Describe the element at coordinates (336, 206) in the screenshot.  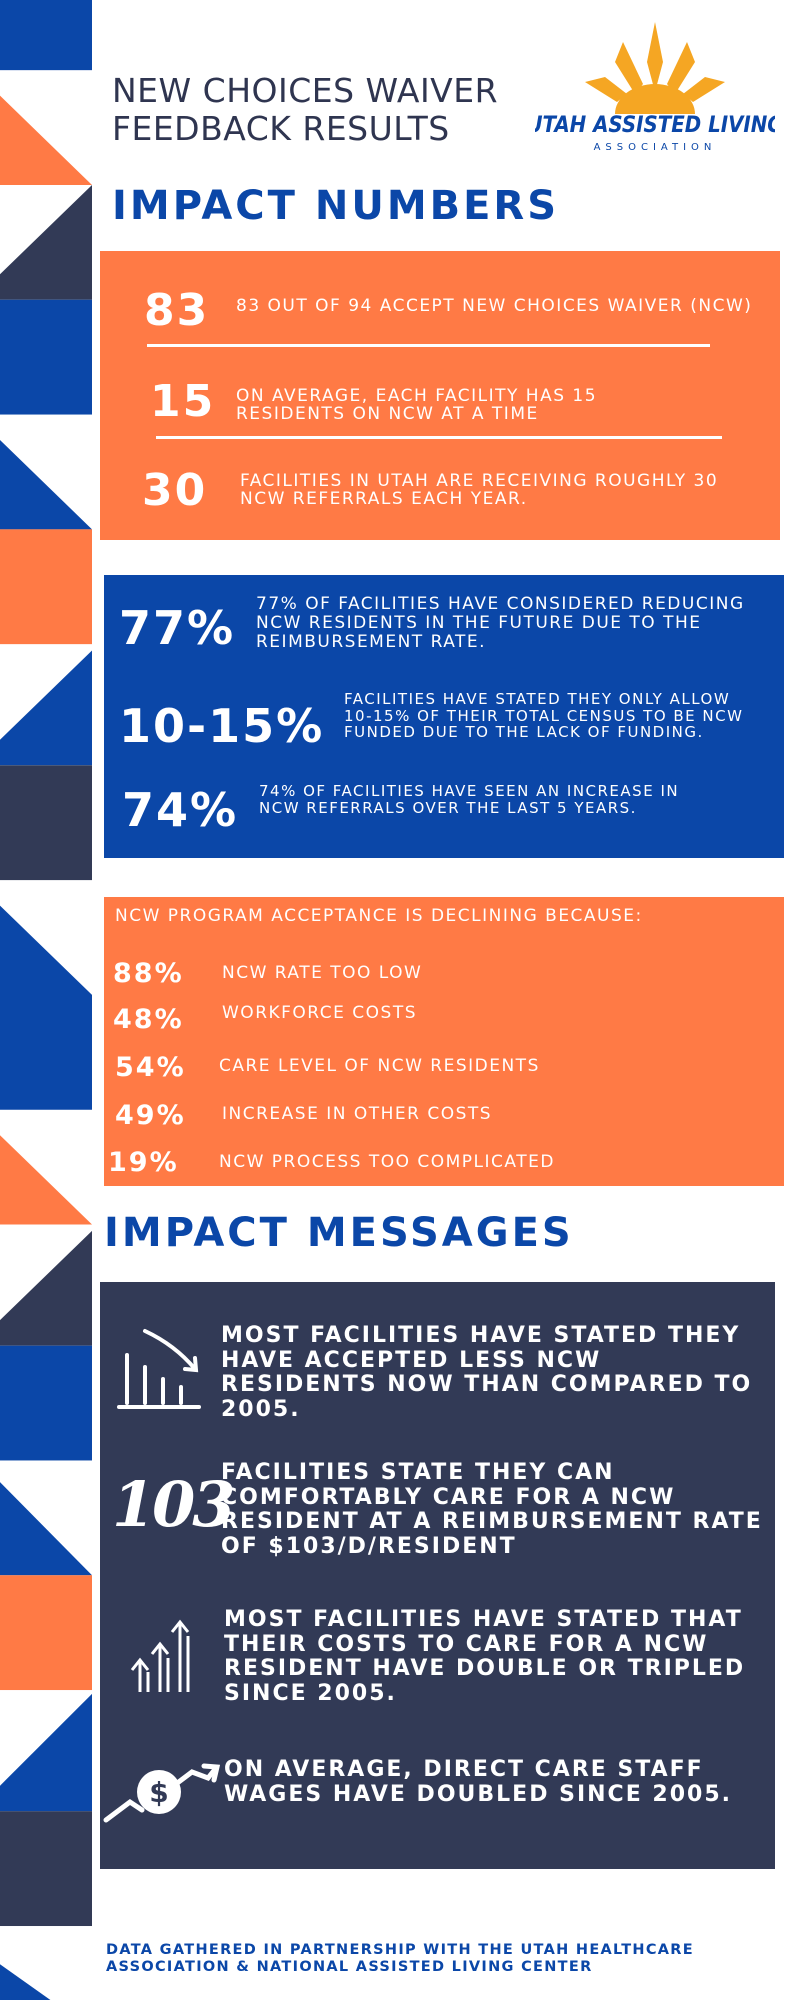
I see `section-heading: IMPACT NUMBERS` at that location.